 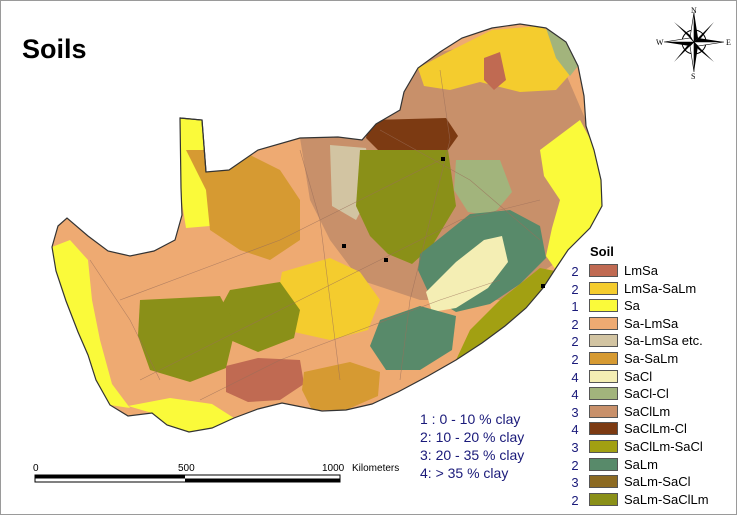 What do you see at coordinates (571, 195) in the screenshot?
I see `zone-sa-east-coast` at bounding box center [571, 195].